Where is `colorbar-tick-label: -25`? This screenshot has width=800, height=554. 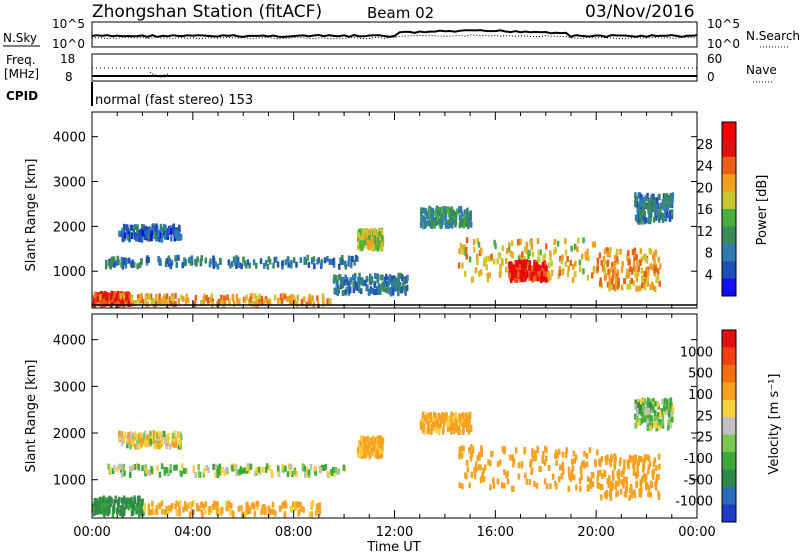 colorbar-tick-label: -25 is located at coordinates (702, 438).